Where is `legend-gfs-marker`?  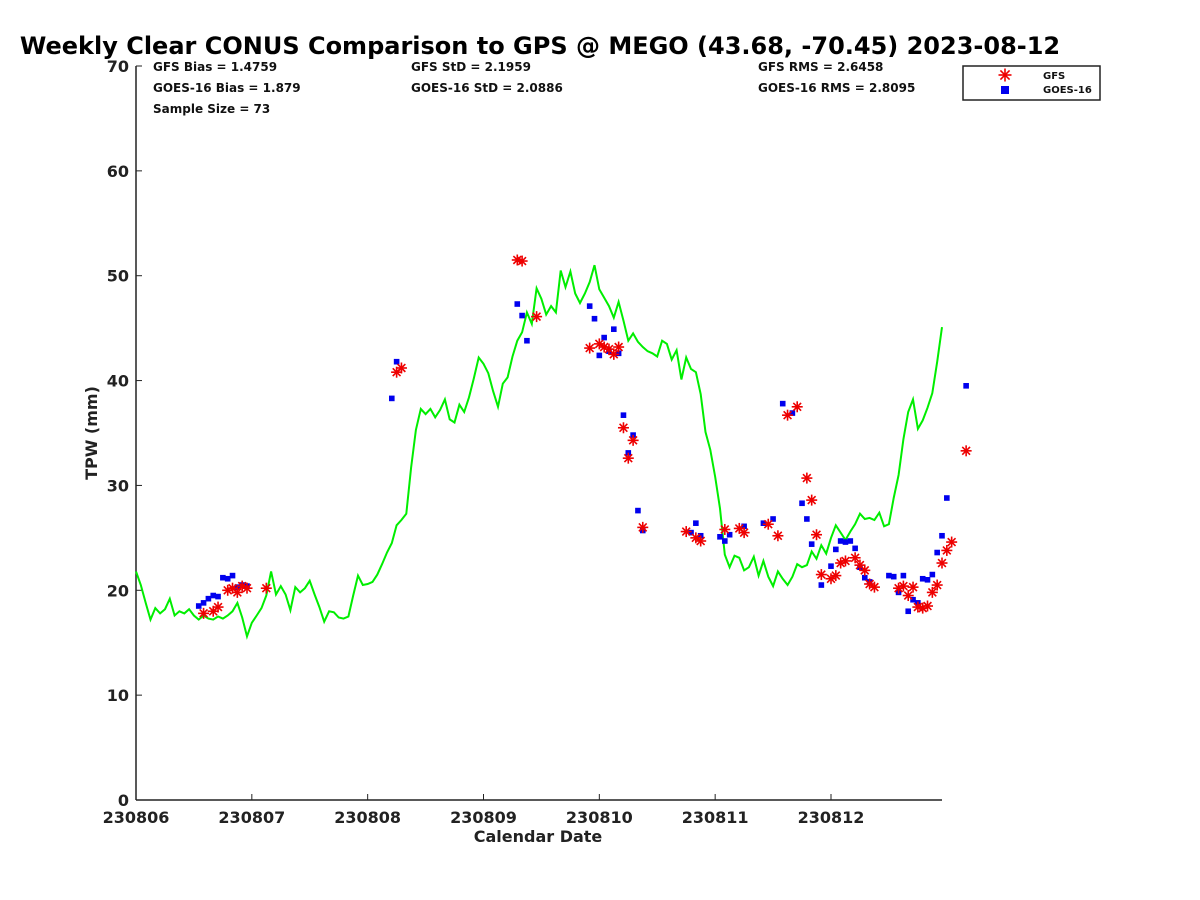
legend-gfs-marker is located at coordinates (1005, 75).